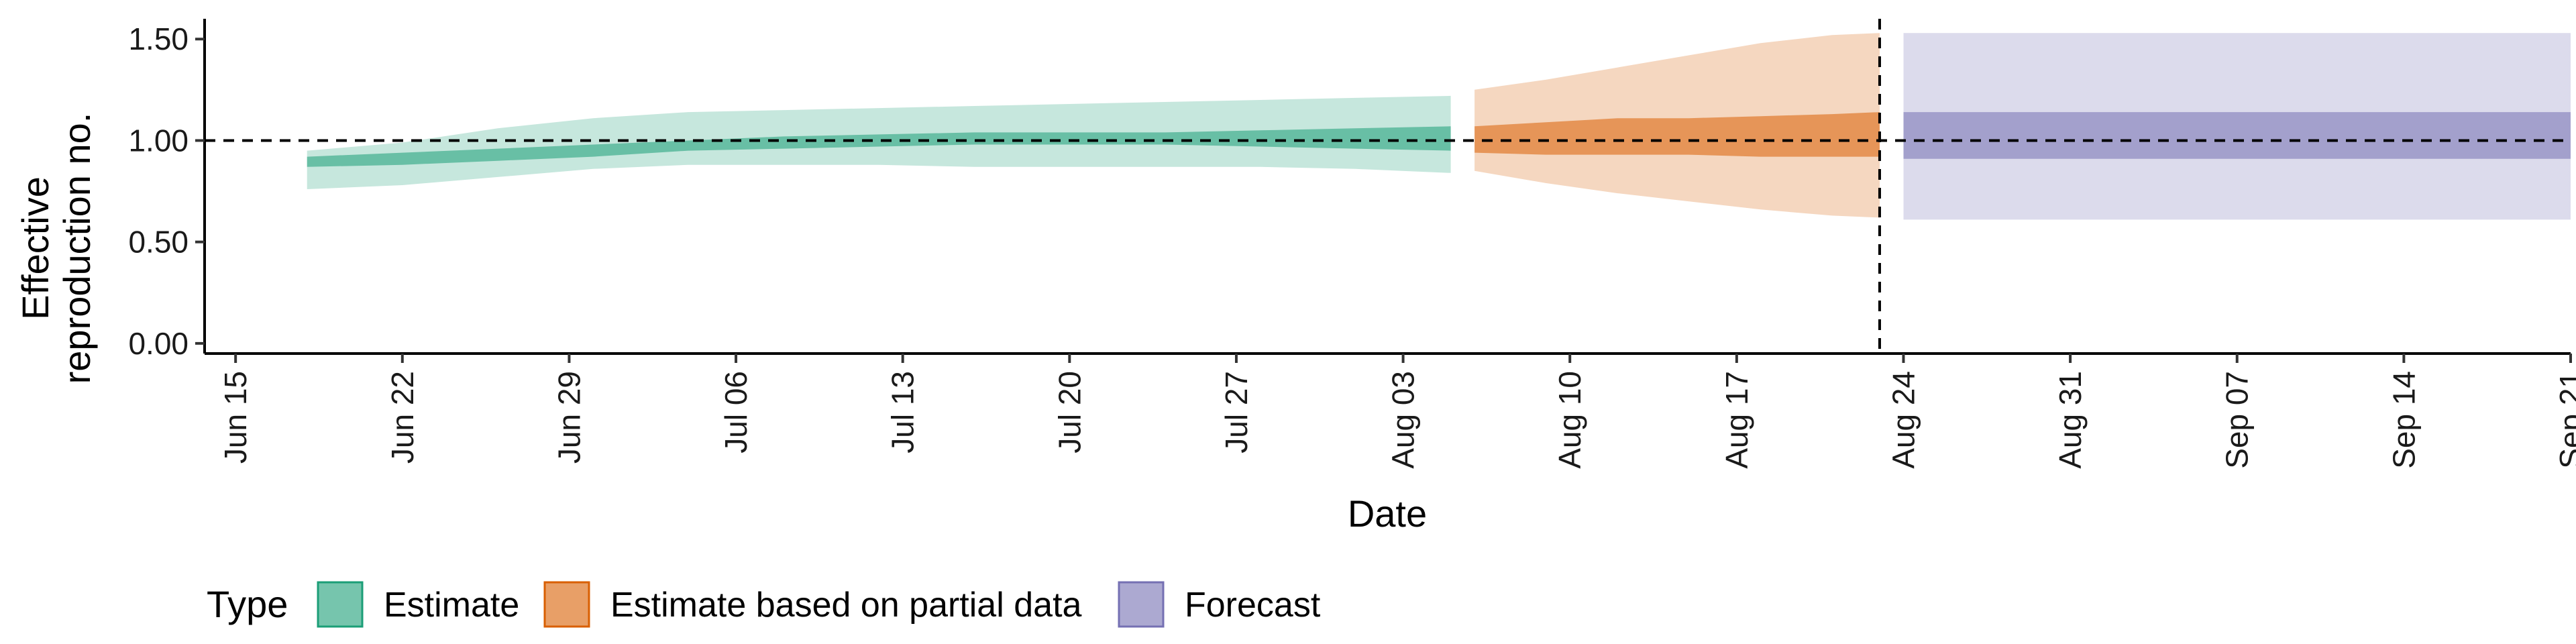  What do you see at coordinates (846, 605) in the screenshot?
I see `legend-label-partial: Estimate based on partial data` at bounding box center [846, 605].